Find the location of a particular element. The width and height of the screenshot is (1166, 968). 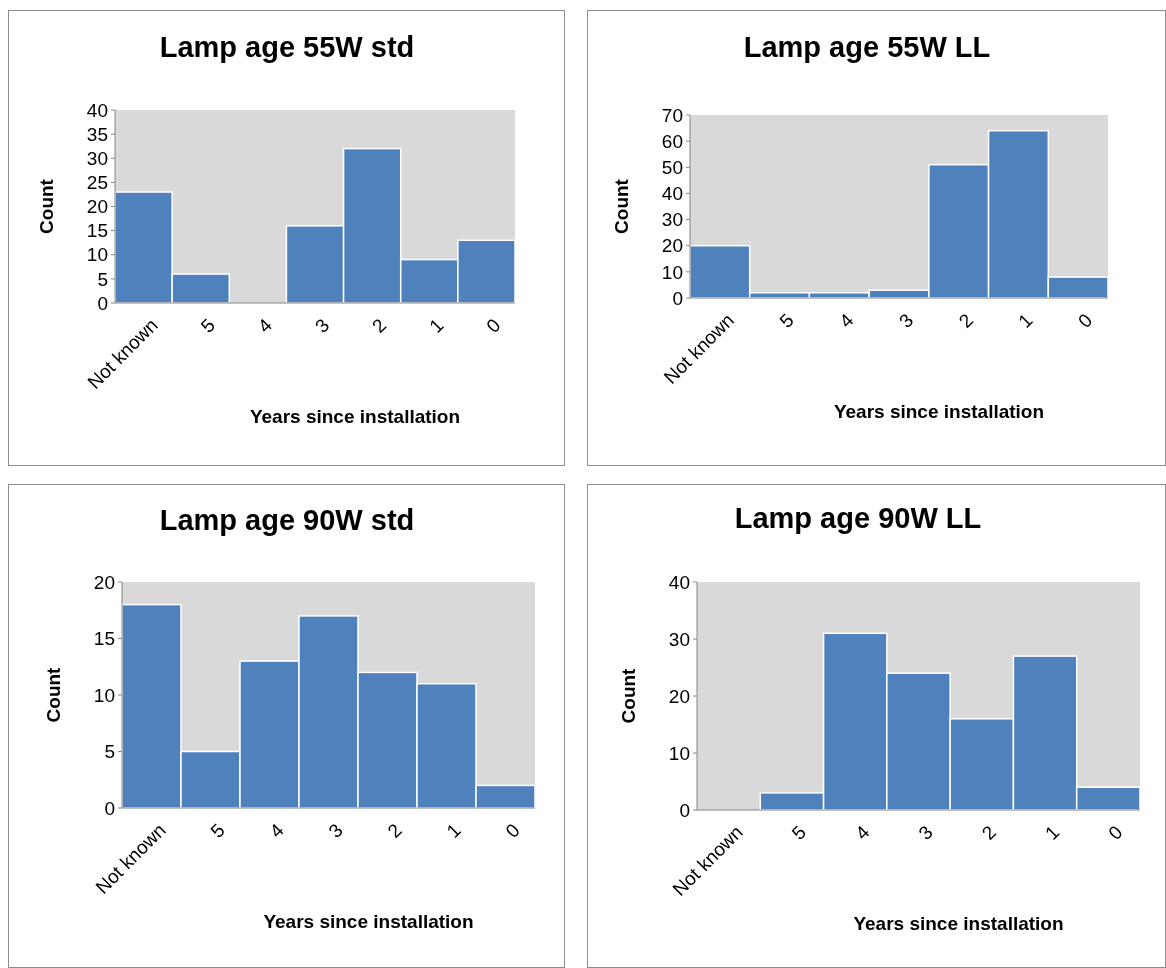

y-tick-label: 25 is located at coordinates (97, 183).